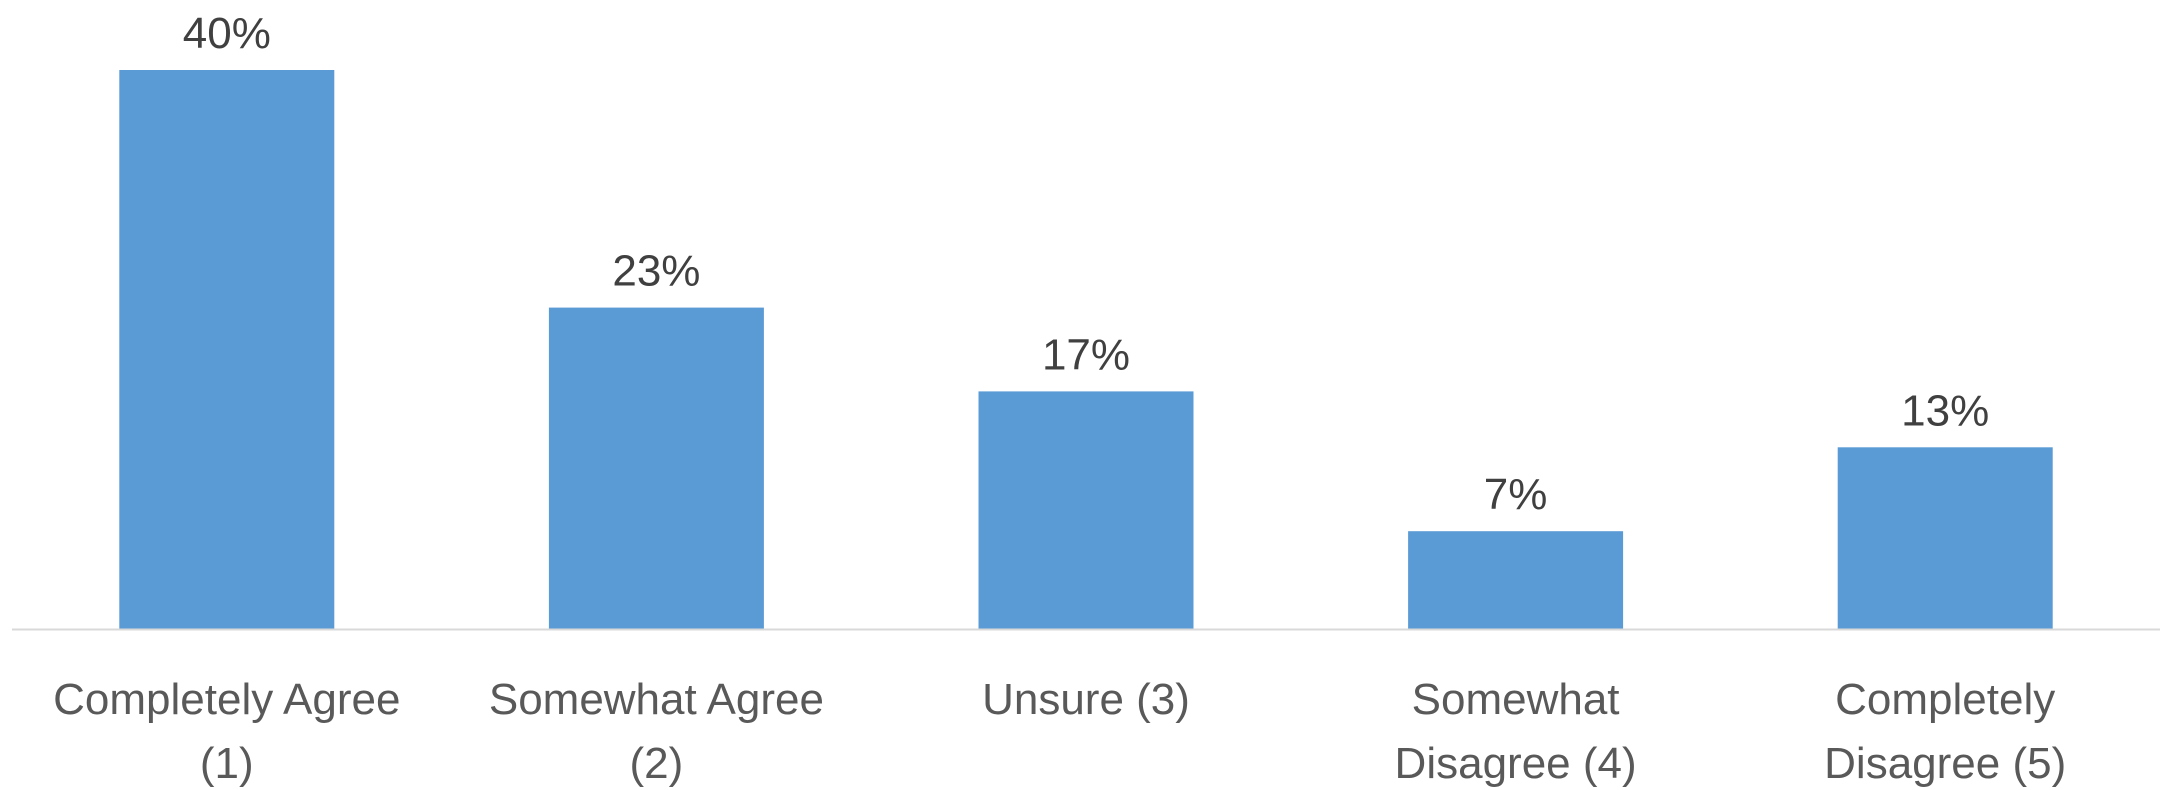 This screenshot has height=790, width=2163. Describe the element at coordinates (1516, 699) in the screenshot. I see `category-label-line: Somewhat` at that location.